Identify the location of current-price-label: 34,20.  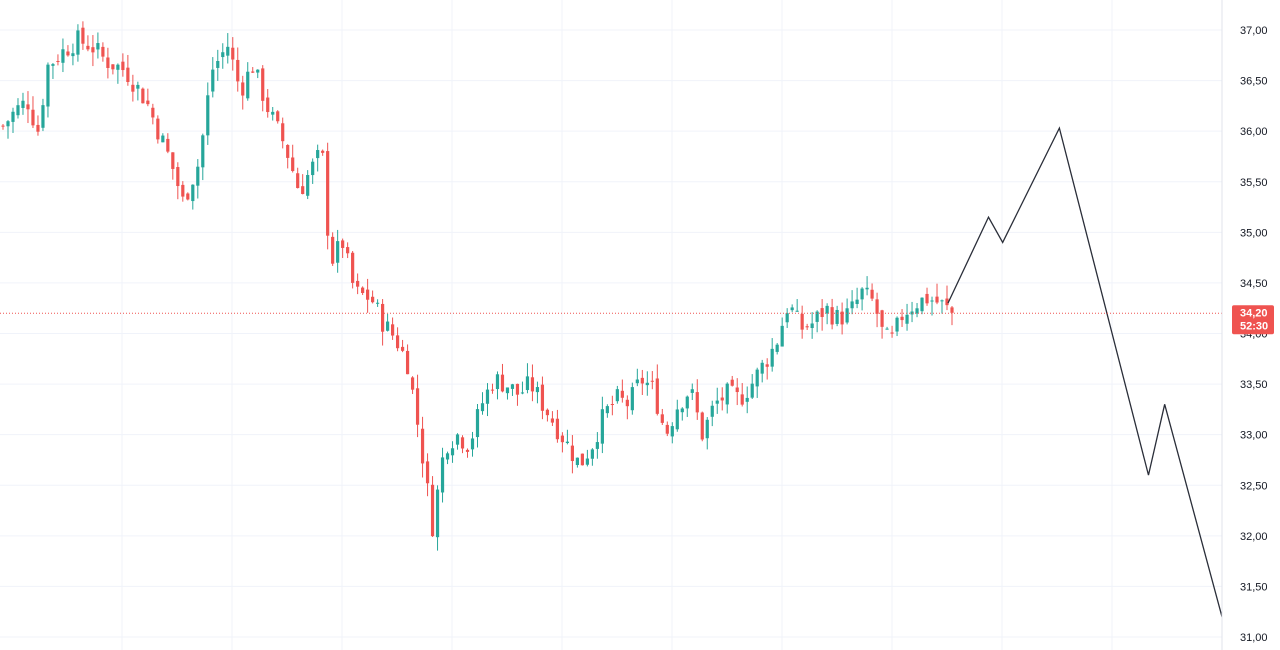
(1254, 313).